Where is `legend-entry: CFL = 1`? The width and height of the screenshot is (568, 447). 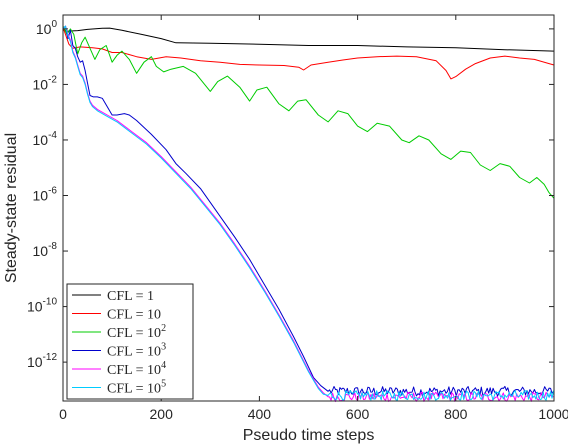 legend-entry: CFL = 1 is located at coordinates (130, 296).